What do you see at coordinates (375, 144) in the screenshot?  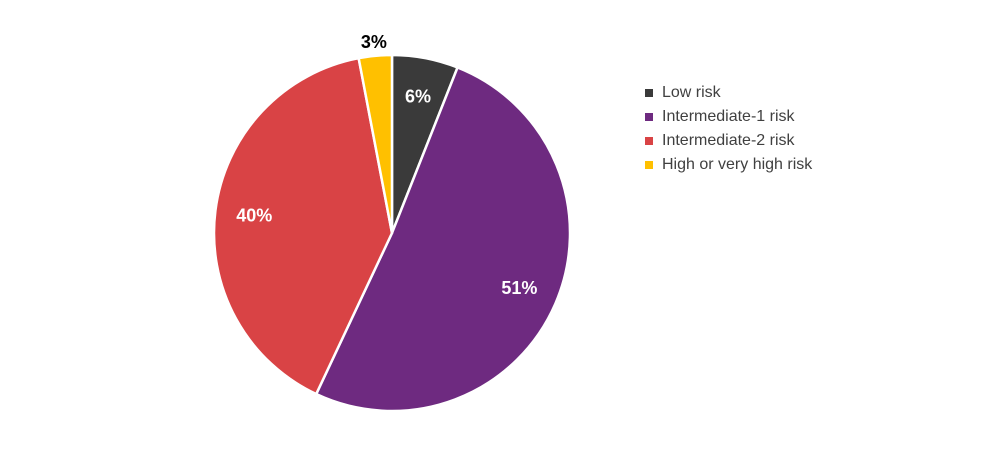 I see `pie-slice-high-or-very-high-risk` at bounding box center [375, 144].